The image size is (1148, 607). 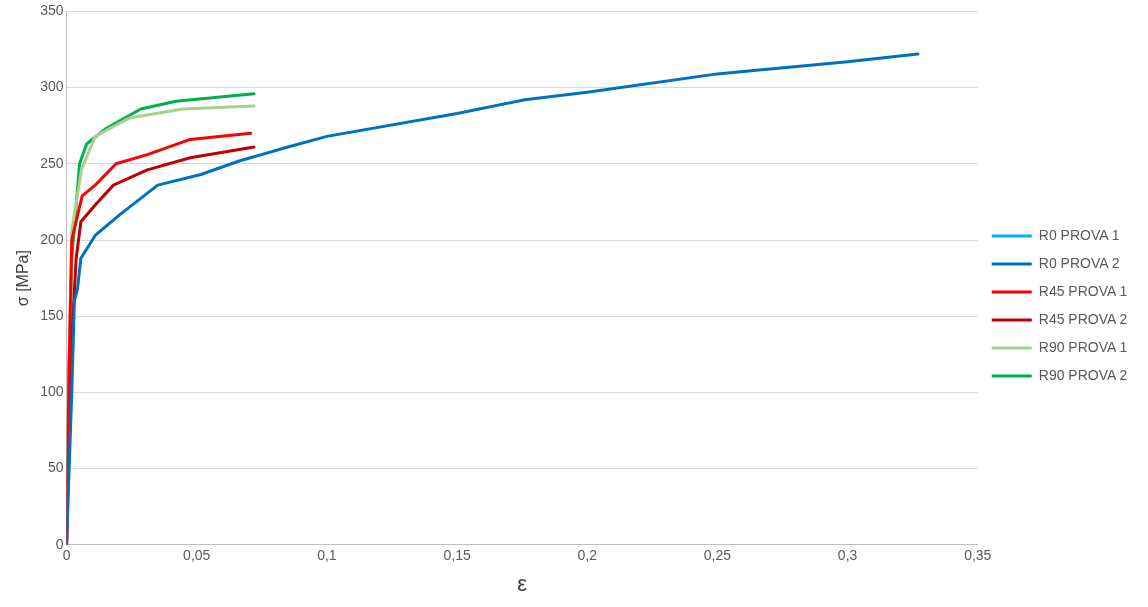 I want to click on y-tick-label: 50, so click(x=55, y=467).